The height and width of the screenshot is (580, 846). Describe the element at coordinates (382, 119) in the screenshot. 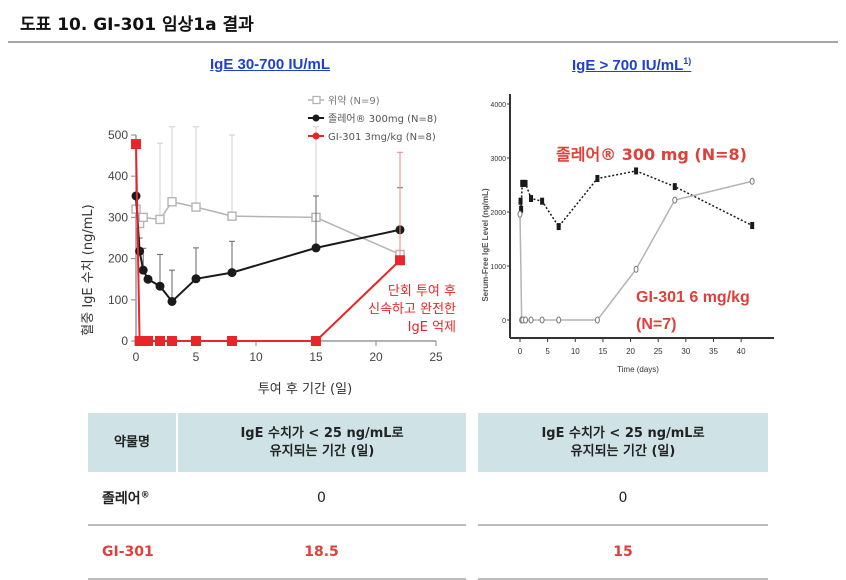

I see `legend-xolair-label: 졸레어® 300mg (N=8)` at that location.